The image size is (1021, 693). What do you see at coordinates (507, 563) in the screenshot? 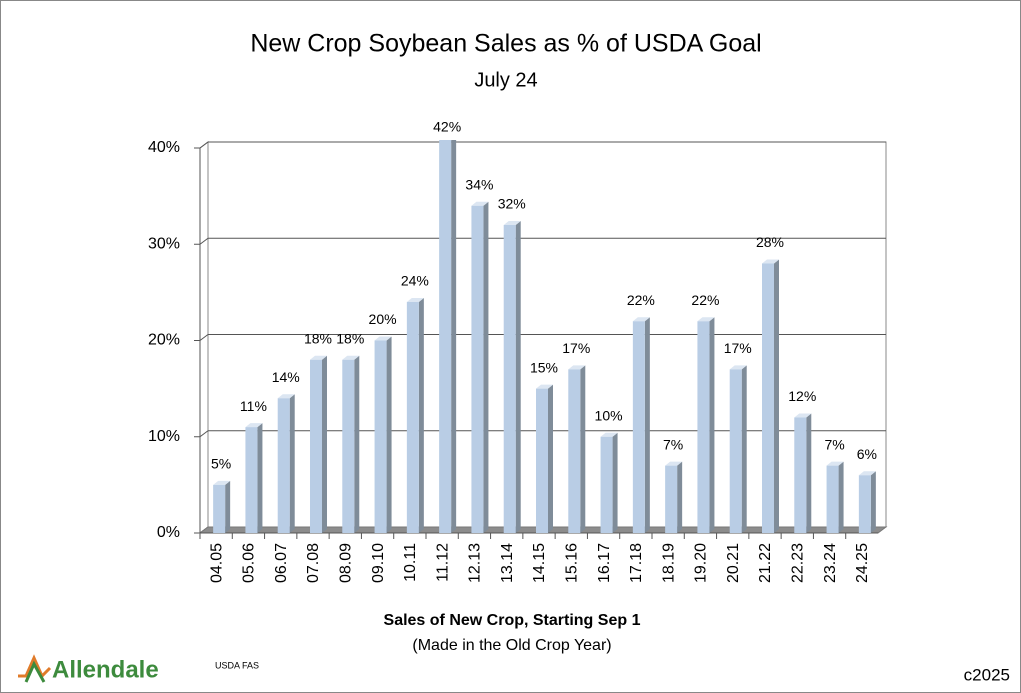
I see `x-tick-label: 13.14` at bounding box center [507, 563].